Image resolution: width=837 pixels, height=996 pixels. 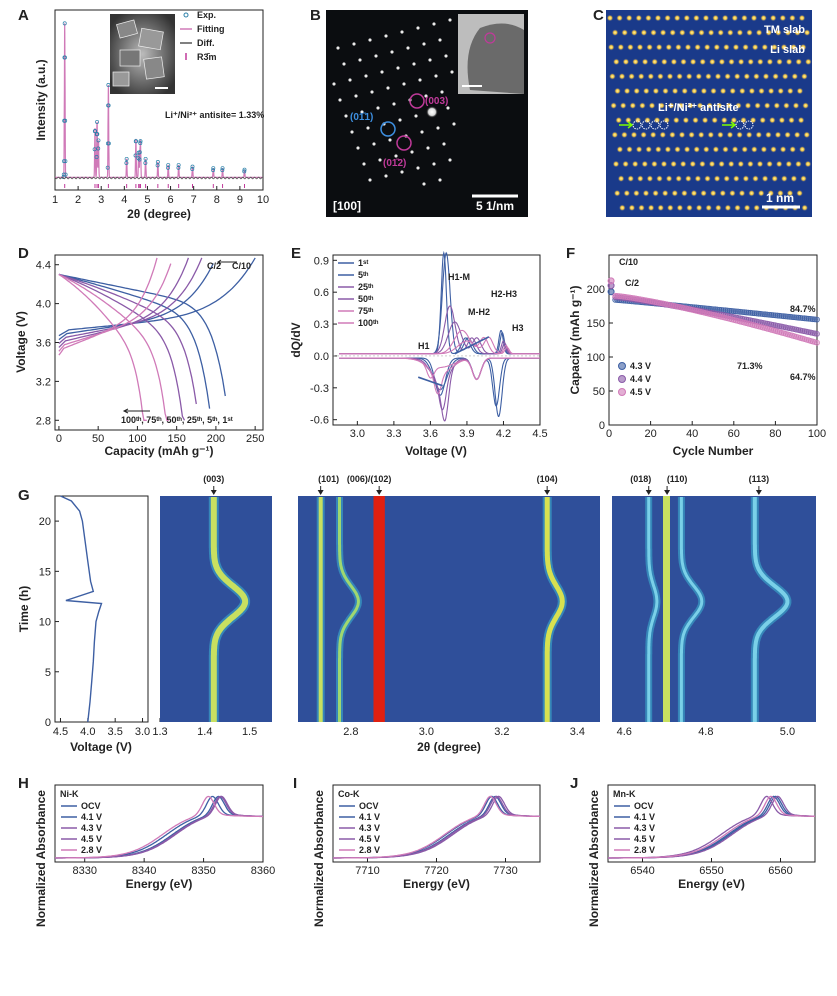 What do you see at coordinates (624, 794) in the screenshot?
I see `xas-edge-label: Mn-K` at bounding box center [624, 794].